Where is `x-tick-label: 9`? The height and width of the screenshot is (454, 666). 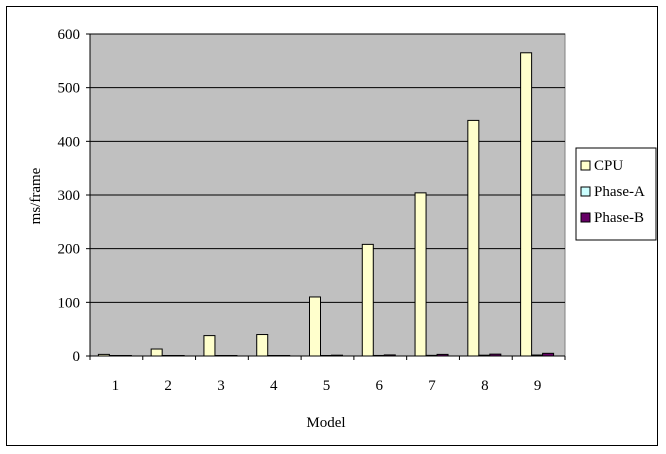 x-tick-label: 9 is located at coordinates (538, 386).